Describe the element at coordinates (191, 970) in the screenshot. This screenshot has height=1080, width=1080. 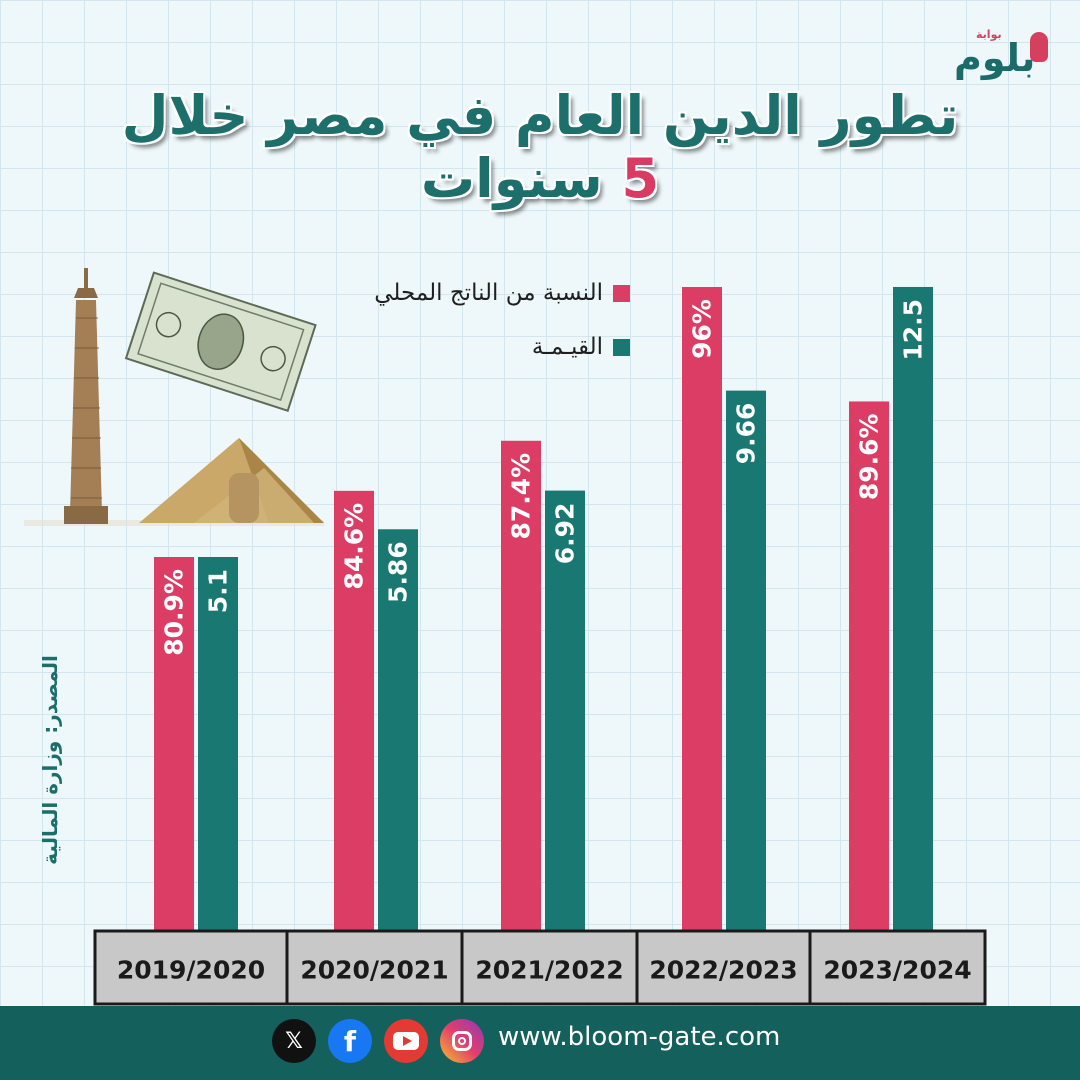
I see `x-tick-label: 2019/2020` at that location.